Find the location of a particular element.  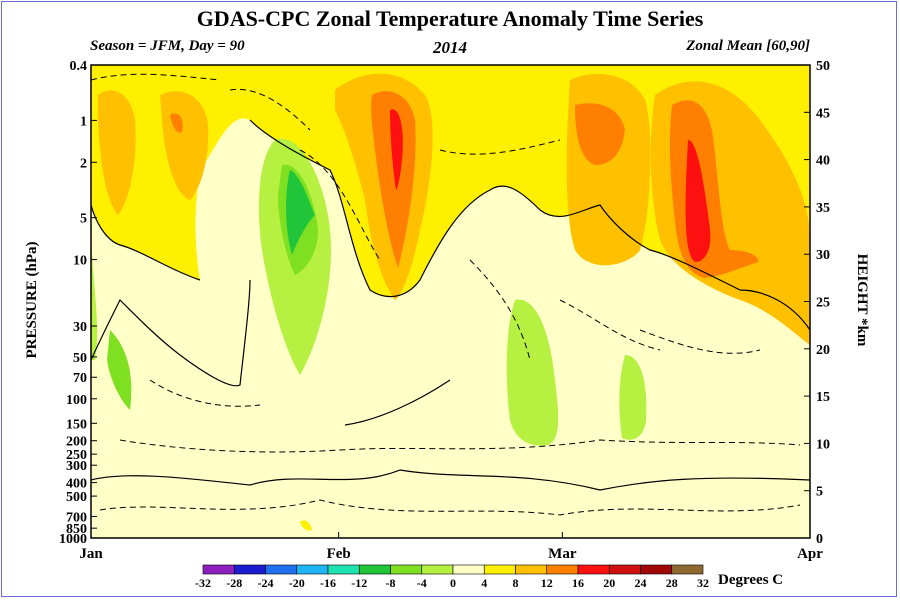

colorbar-tick-label: -32 is located at coordinates (203, 583).